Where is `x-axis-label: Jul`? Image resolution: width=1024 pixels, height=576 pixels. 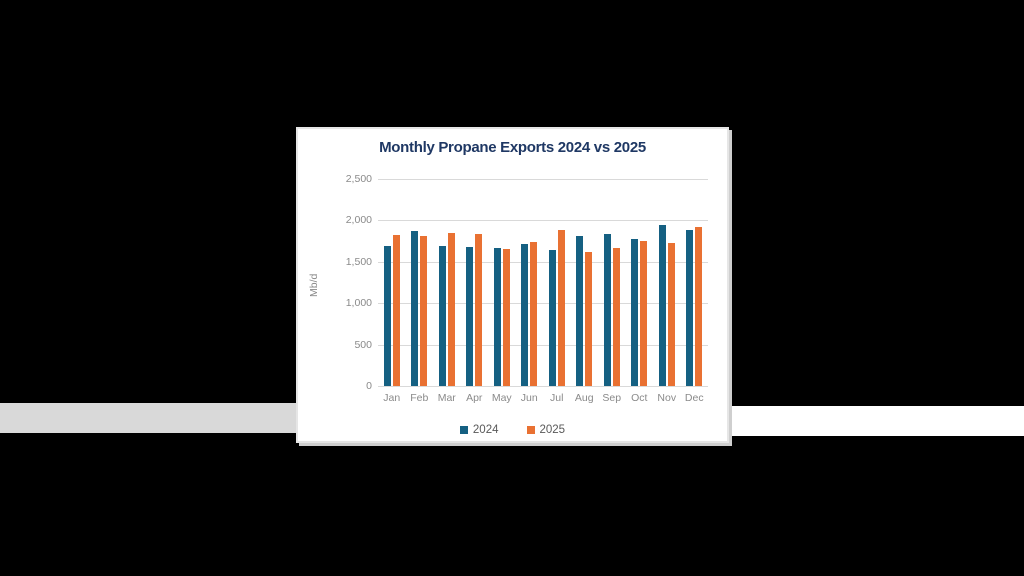
x-axis-label: Jul is located at coordinates (557, 398).